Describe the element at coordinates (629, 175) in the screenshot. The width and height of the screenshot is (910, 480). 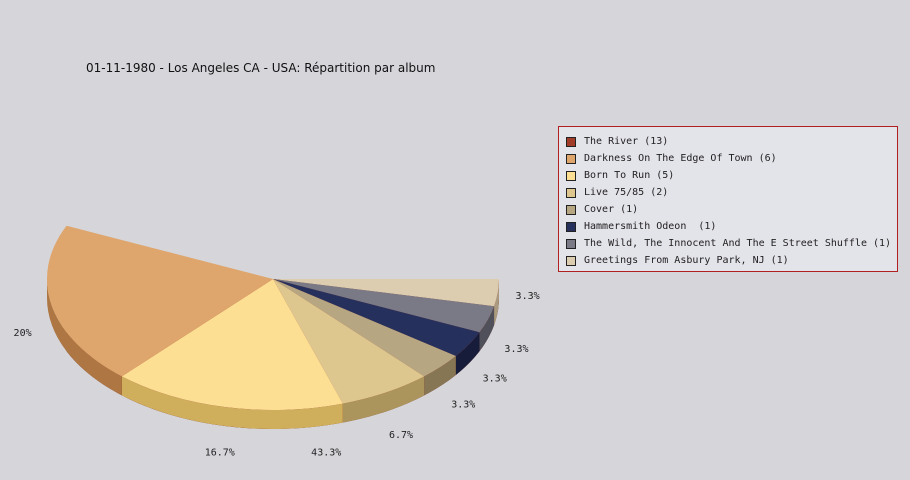
I see `legend-label: Born To Run (5)` at that location.